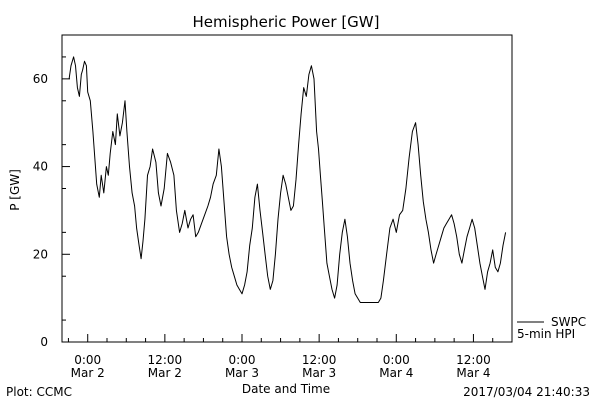 The height and width of the screenshot is (400, 600). Describe the element at coordinates (568, 322) in the screenshot. I see `legend-swpc-label: SWPC` at that location.